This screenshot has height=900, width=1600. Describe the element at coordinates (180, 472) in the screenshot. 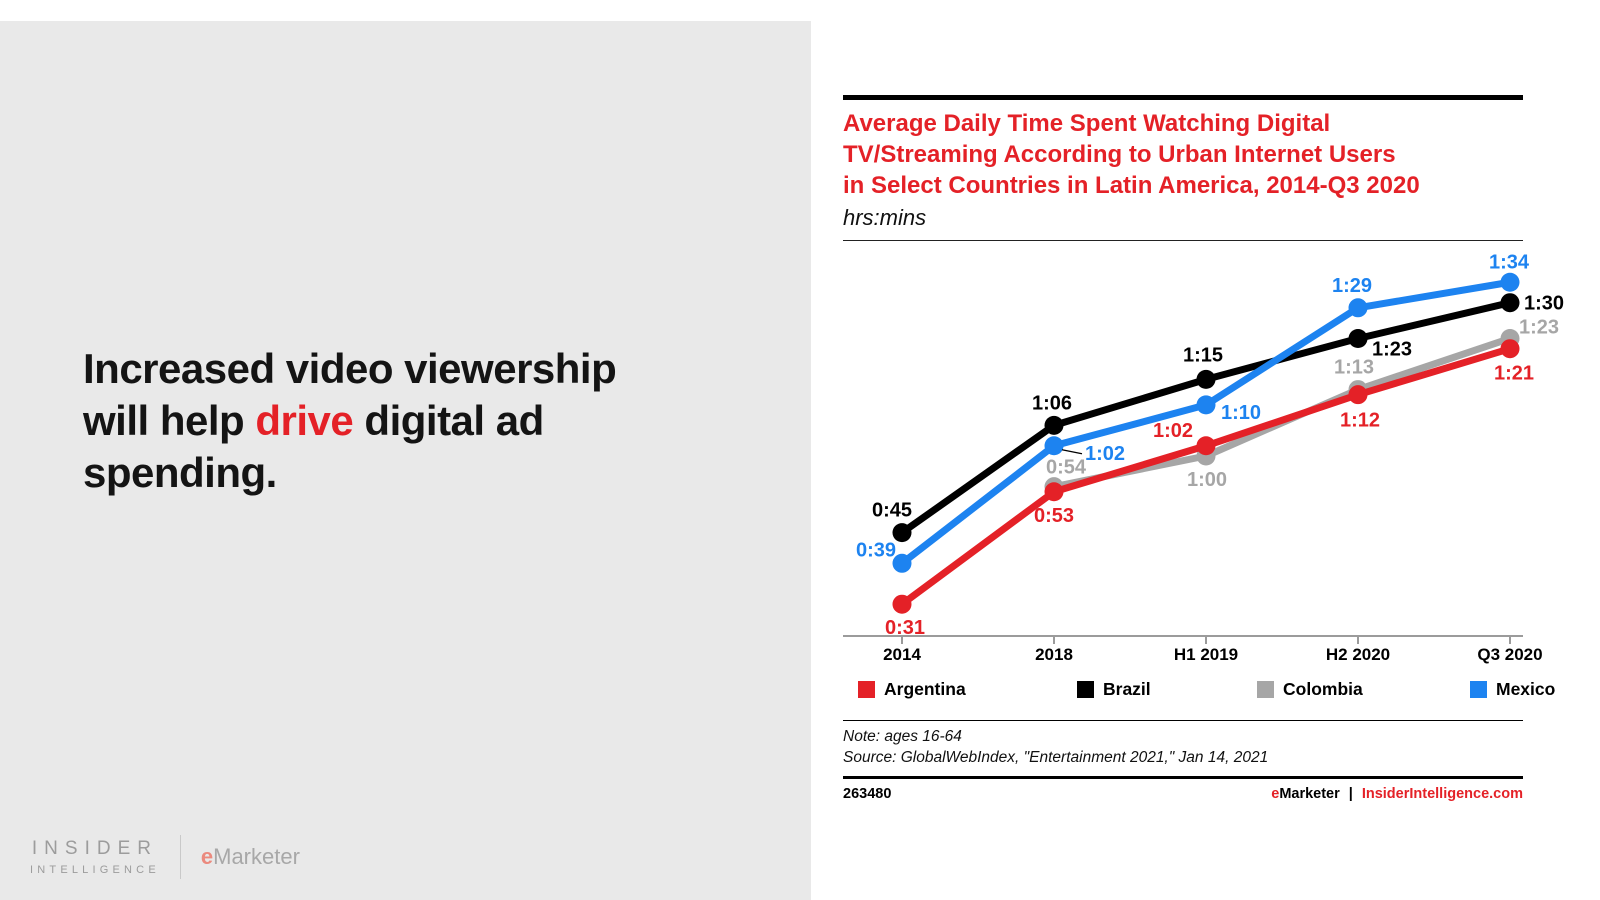

I see `headline-line-3: spending.` at that location.